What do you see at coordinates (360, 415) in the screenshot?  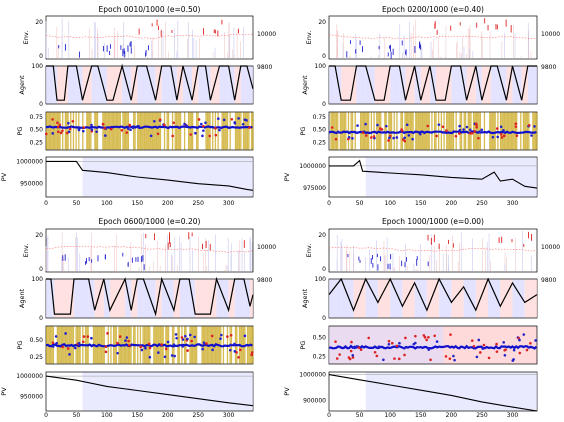 I see `x-tick-label: 50` at bounding box center [360, 415].